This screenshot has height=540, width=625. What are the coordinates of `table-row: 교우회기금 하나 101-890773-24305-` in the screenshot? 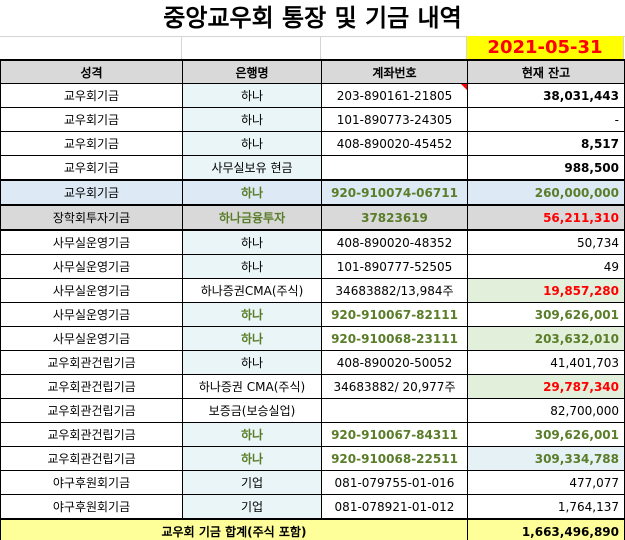 It's located at (312, 119).